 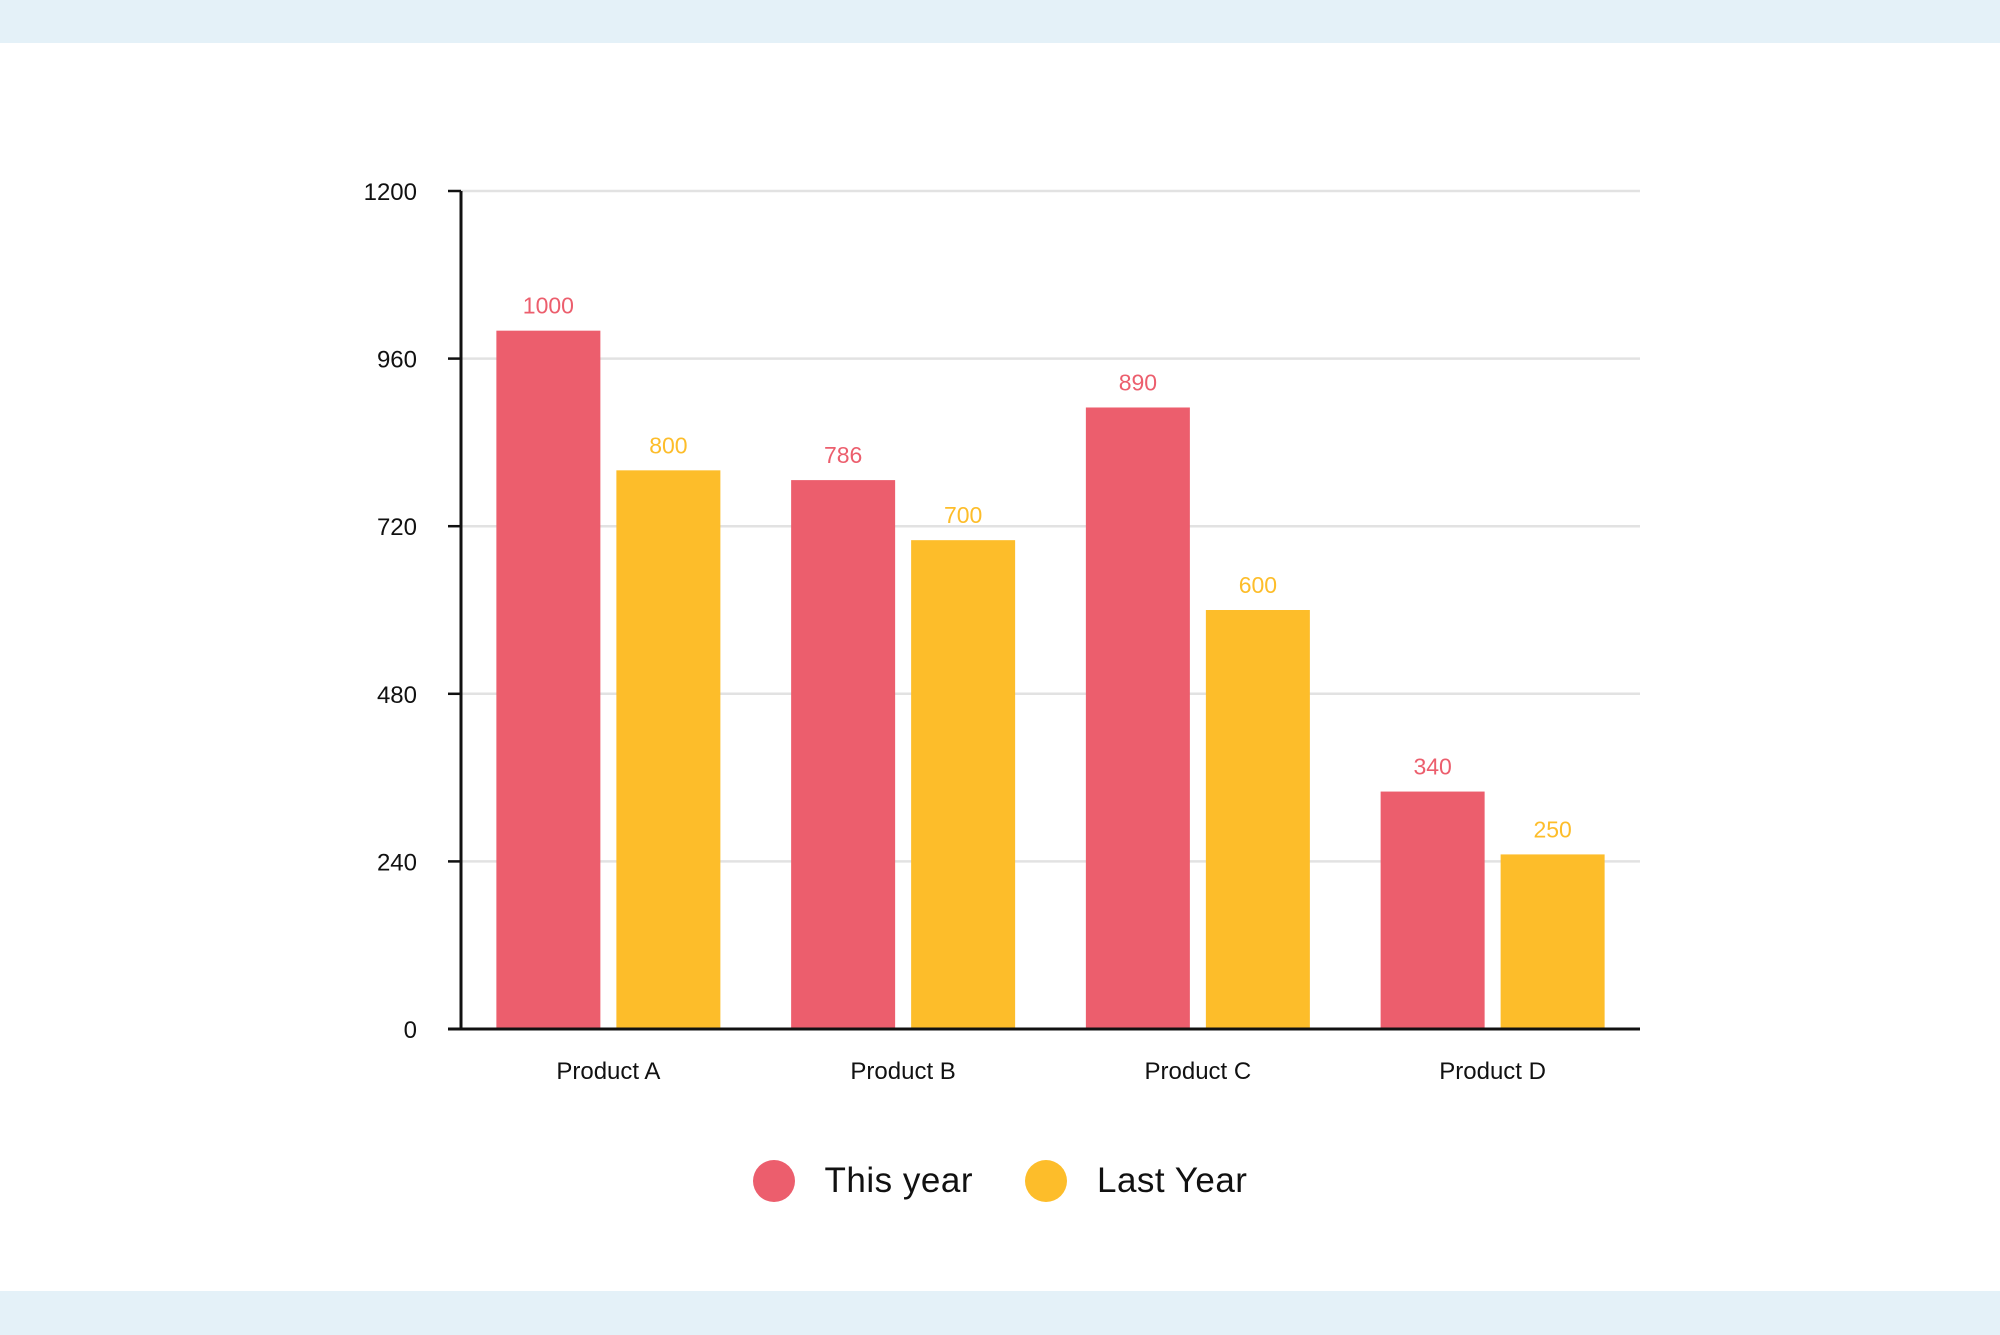 I want to click on legend-item-last-year: Last Year, so click(x=1136, y=1181).